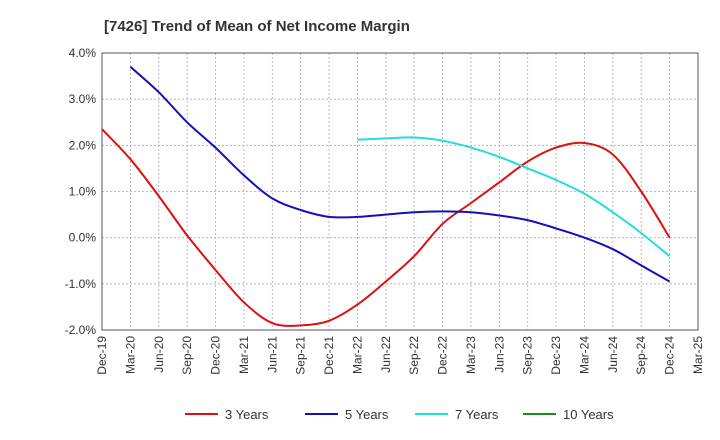 Image resolution: width=720 pixels, height=440 pixels. I want to click on x-tick-label: Dec-19, so click(102, 355).